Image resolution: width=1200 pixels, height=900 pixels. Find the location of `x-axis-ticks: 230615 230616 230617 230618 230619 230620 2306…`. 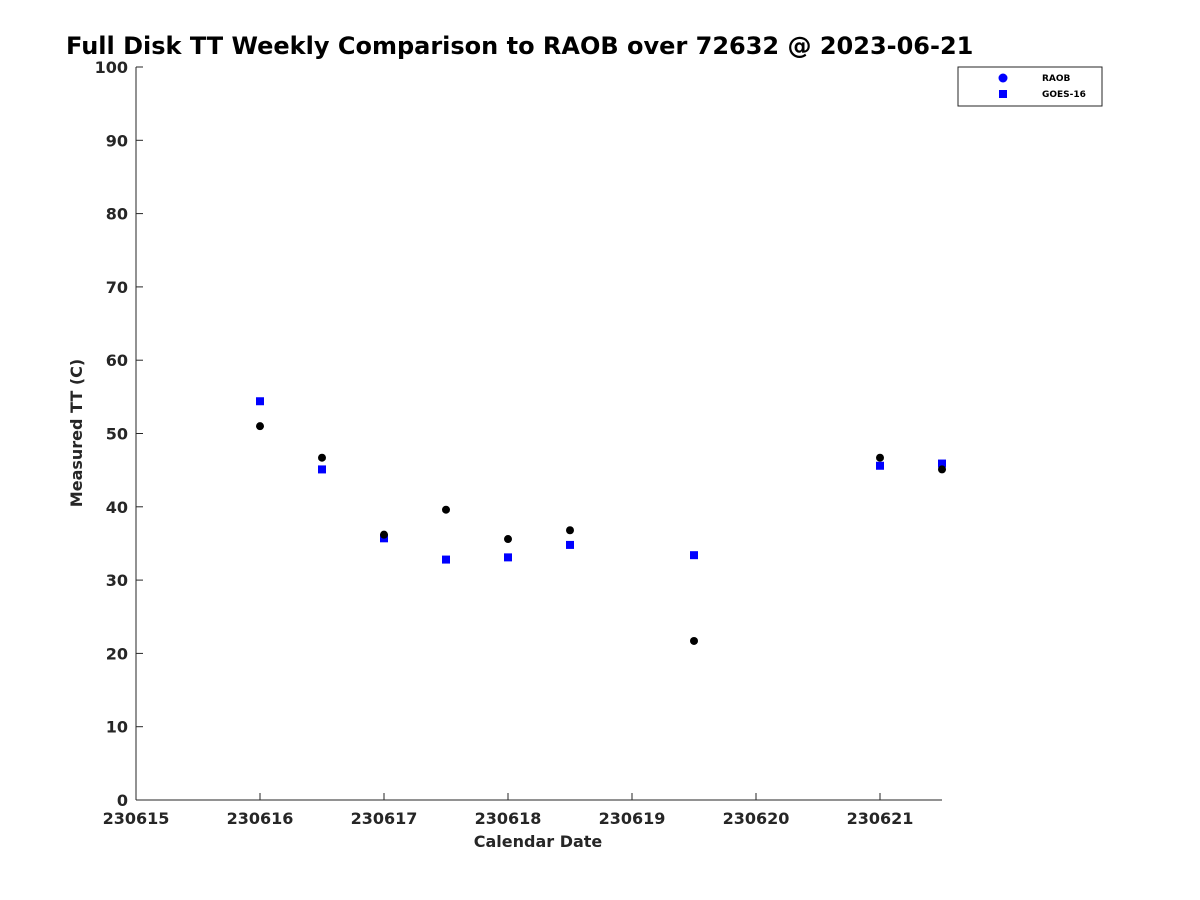

x-axis-ticks: 230615 230616 230617 230618 230619 230620 2306… is located at coordinates (508, 810).